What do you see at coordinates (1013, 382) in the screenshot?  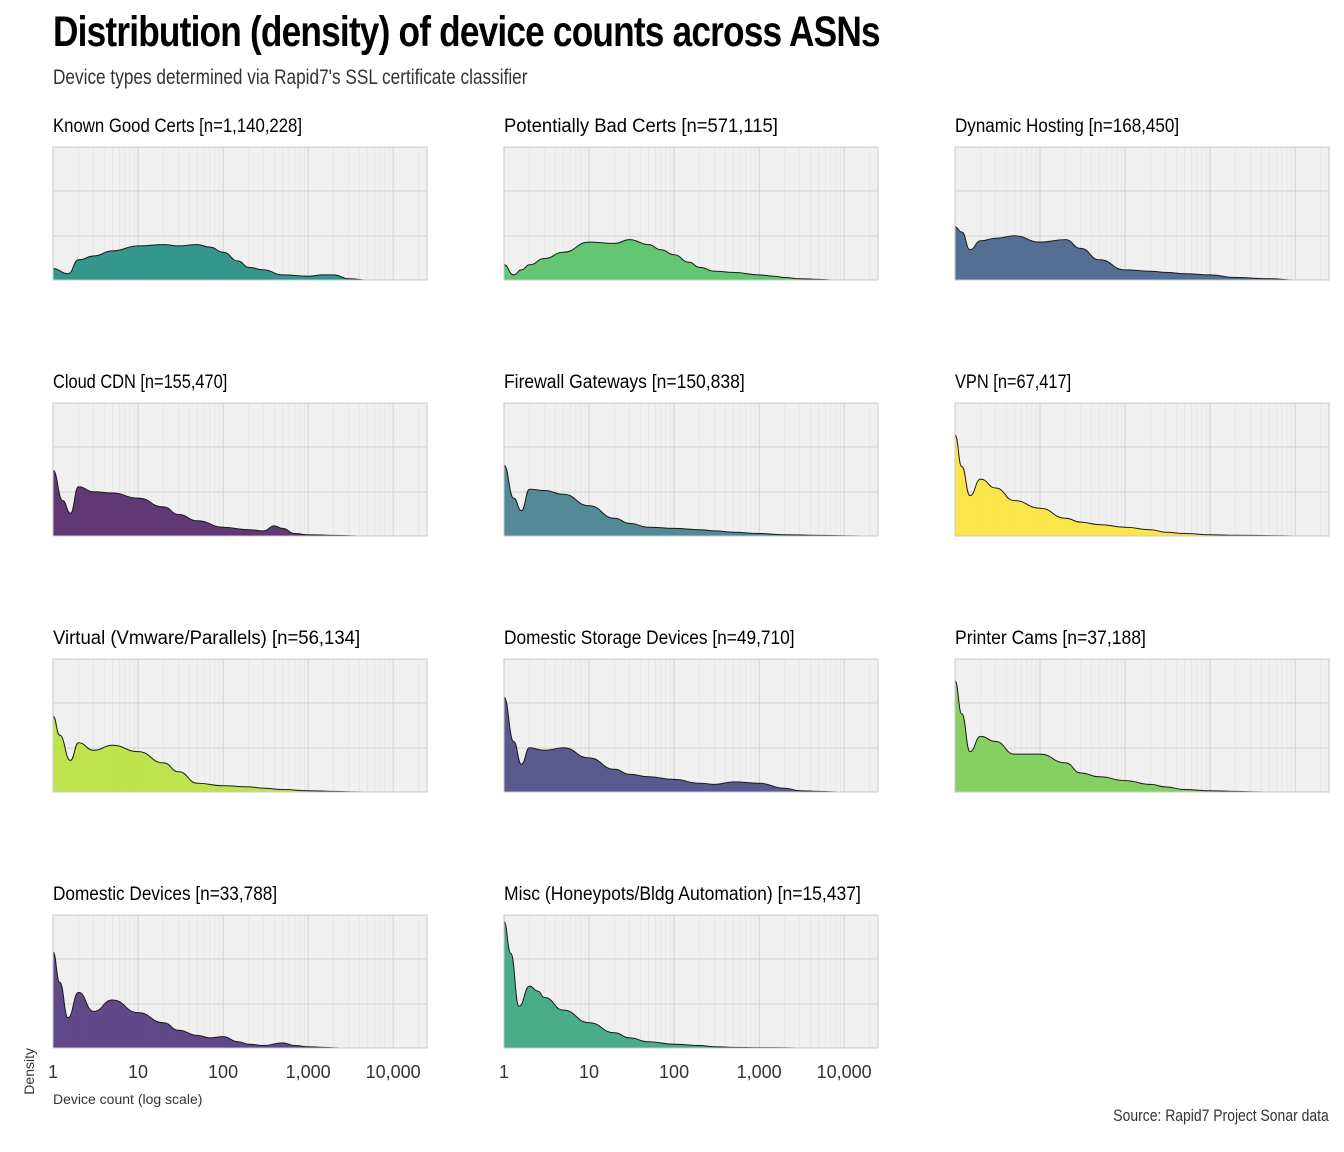 I see `panel-title: VPN [n=67,417]` at bounding box center [1013, 382].